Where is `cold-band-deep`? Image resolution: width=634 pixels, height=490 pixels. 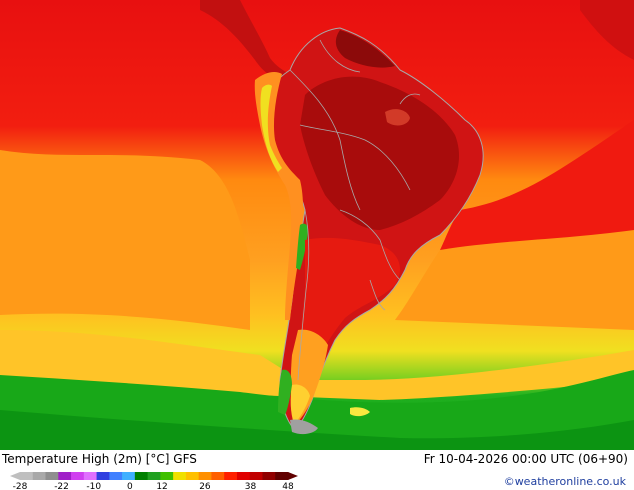
cold-band-deep is located at coordinates (317, 430).